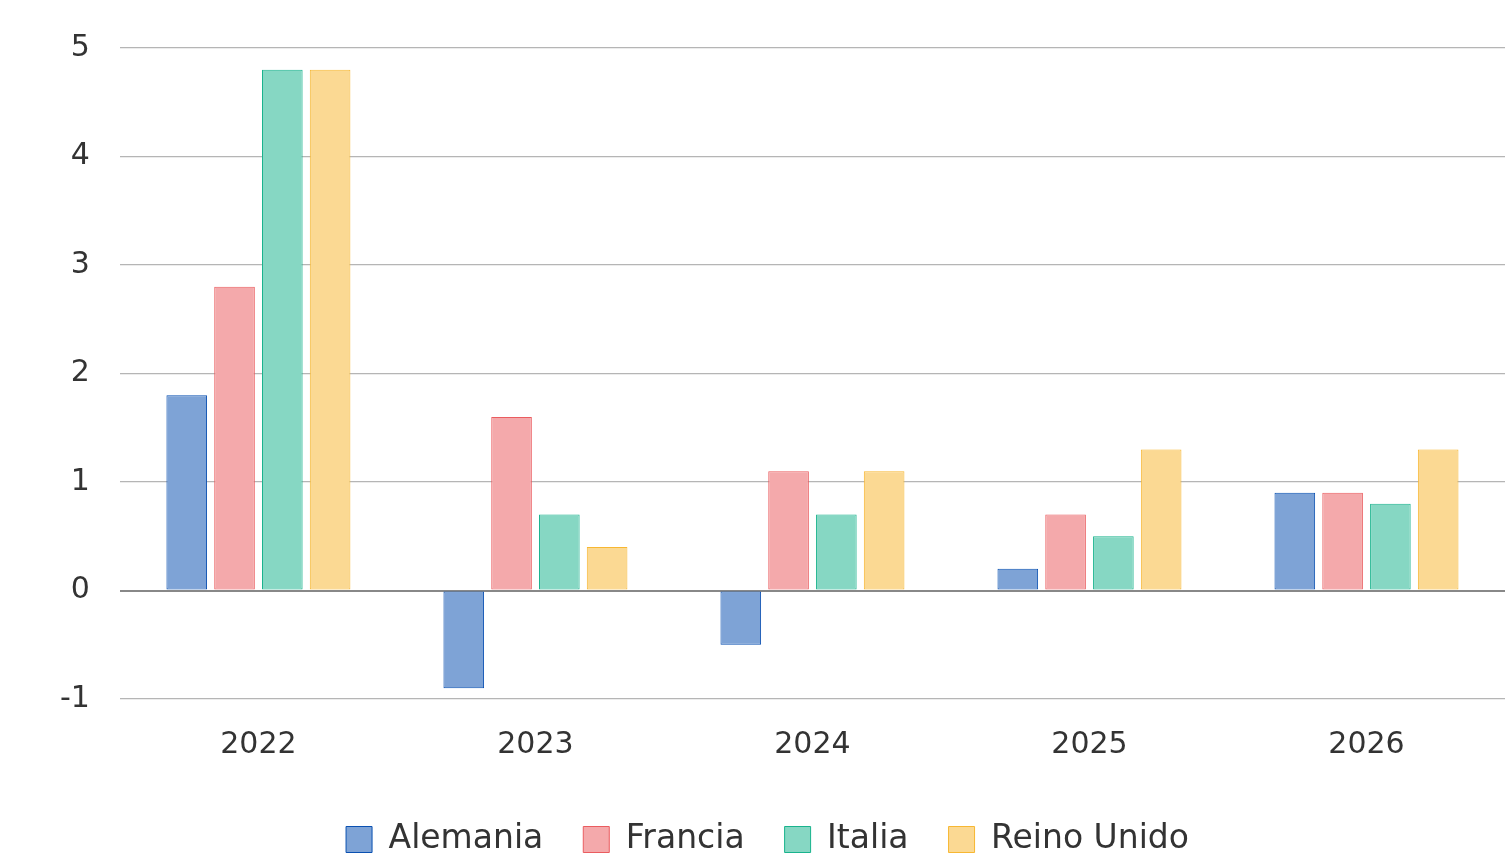 This screenshot has height=866, width=1505. Describe the element at coordinates (258, 742) in the screenshot. I see `x-tick-label: 2022` at that location.